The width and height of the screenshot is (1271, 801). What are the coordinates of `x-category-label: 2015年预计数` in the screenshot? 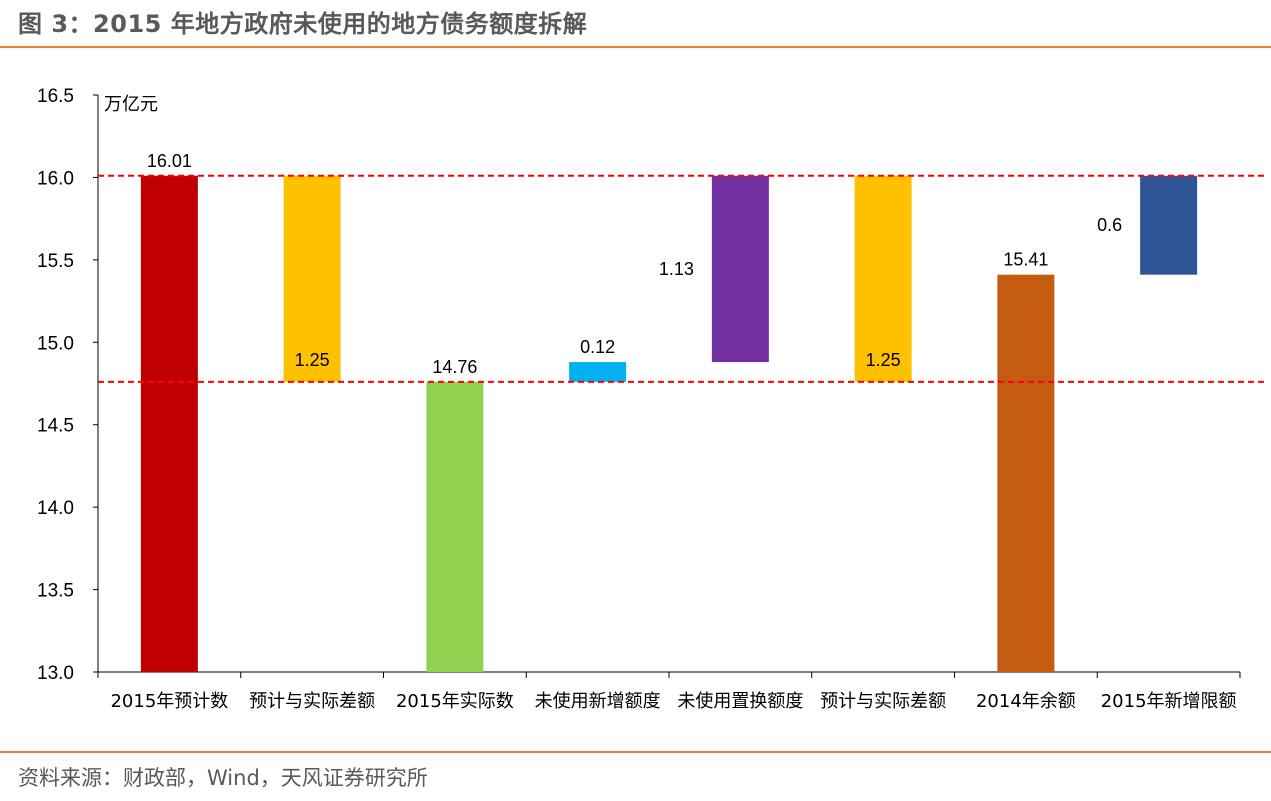 It's located at (169, 701).